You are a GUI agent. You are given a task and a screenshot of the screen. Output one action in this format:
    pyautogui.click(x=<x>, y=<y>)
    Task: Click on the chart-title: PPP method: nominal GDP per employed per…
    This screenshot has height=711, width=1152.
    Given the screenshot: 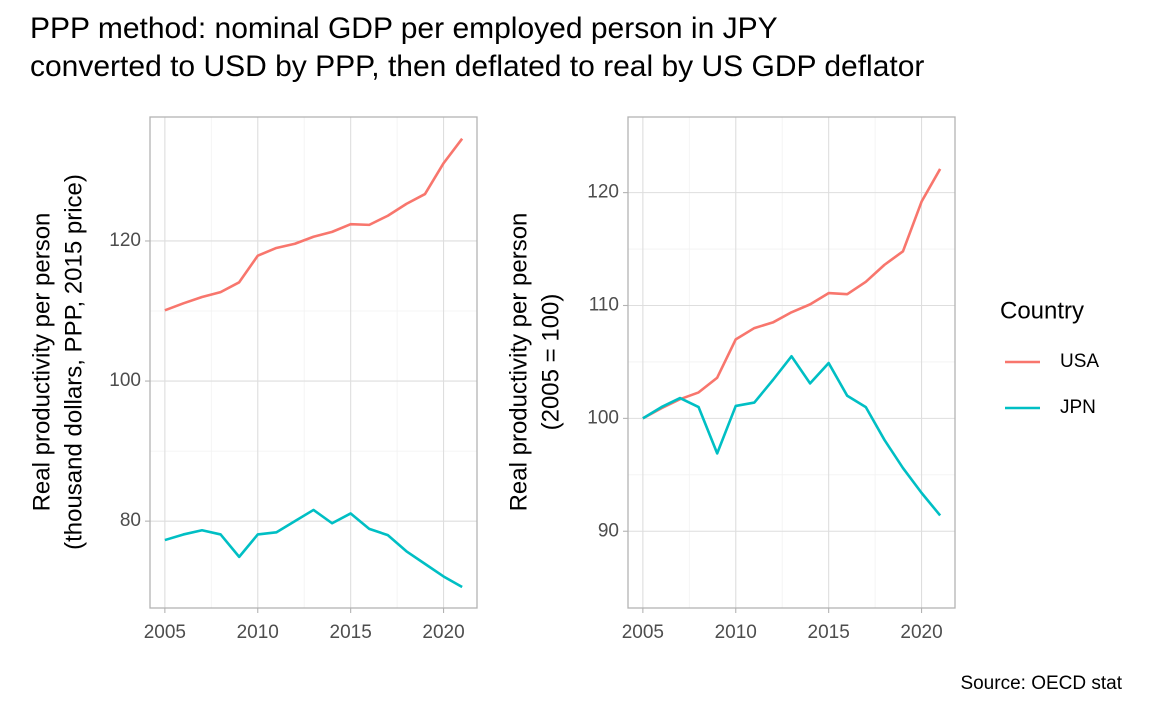 What is the action you would take?
    pyautogui.click(x=404, y=28)
    